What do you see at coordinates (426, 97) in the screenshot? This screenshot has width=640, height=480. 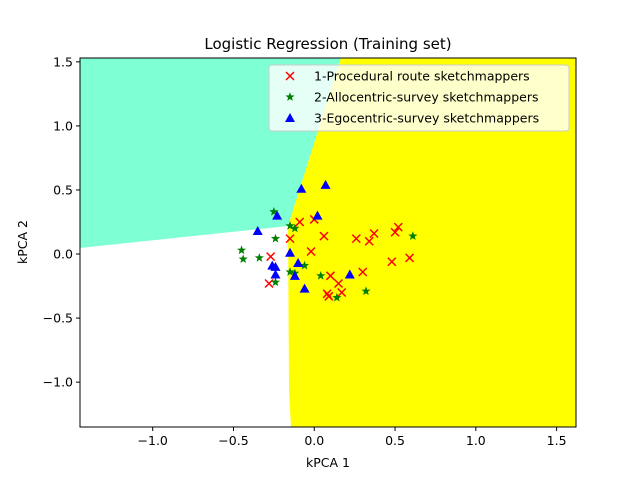 I see `legend-label: 2-Allocentric-survey sketchmappers` at bounding box center [426, 97].